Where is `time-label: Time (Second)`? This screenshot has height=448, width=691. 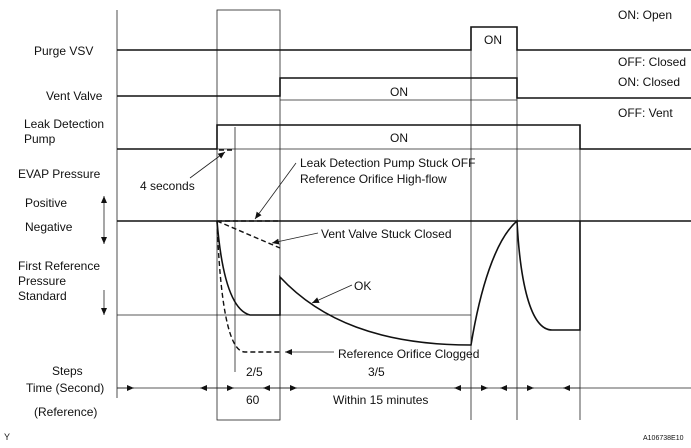 time-label: Time (Second) is located at coordinates (65, 388).